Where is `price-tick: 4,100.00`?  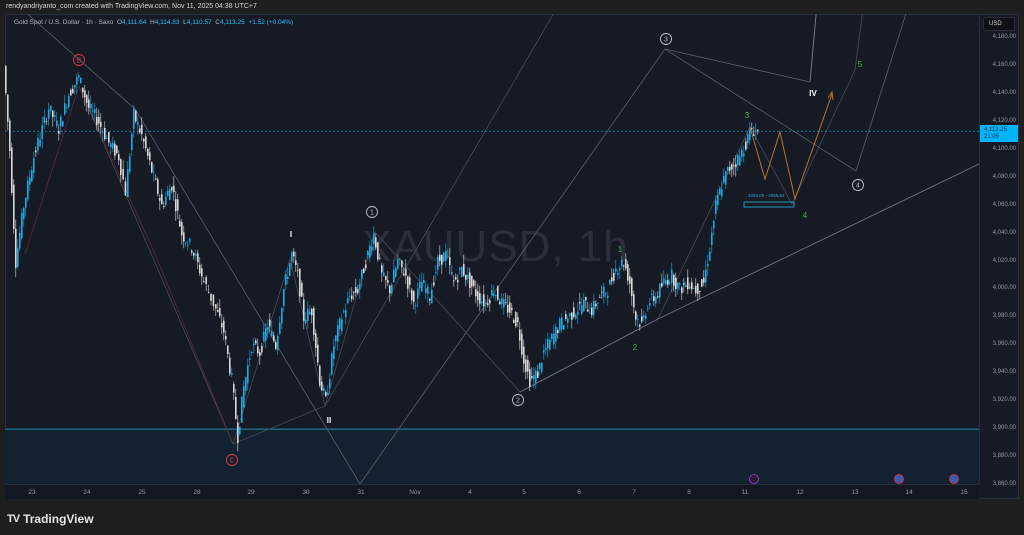 price-tick: 4,100.00 is located at coordinates (1004, 148).